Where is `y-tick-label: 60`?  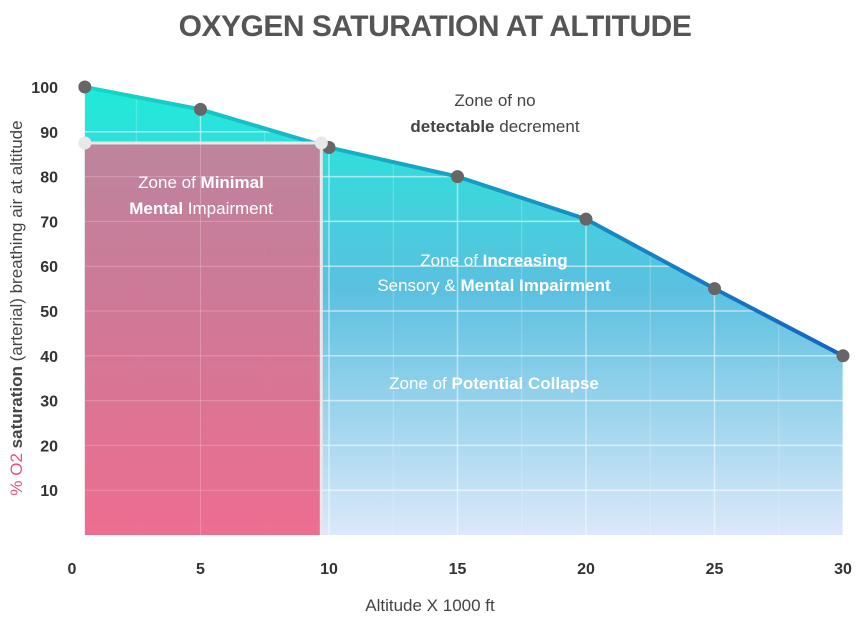 y-tick-label: 60 is located at coordinates (49, 267).